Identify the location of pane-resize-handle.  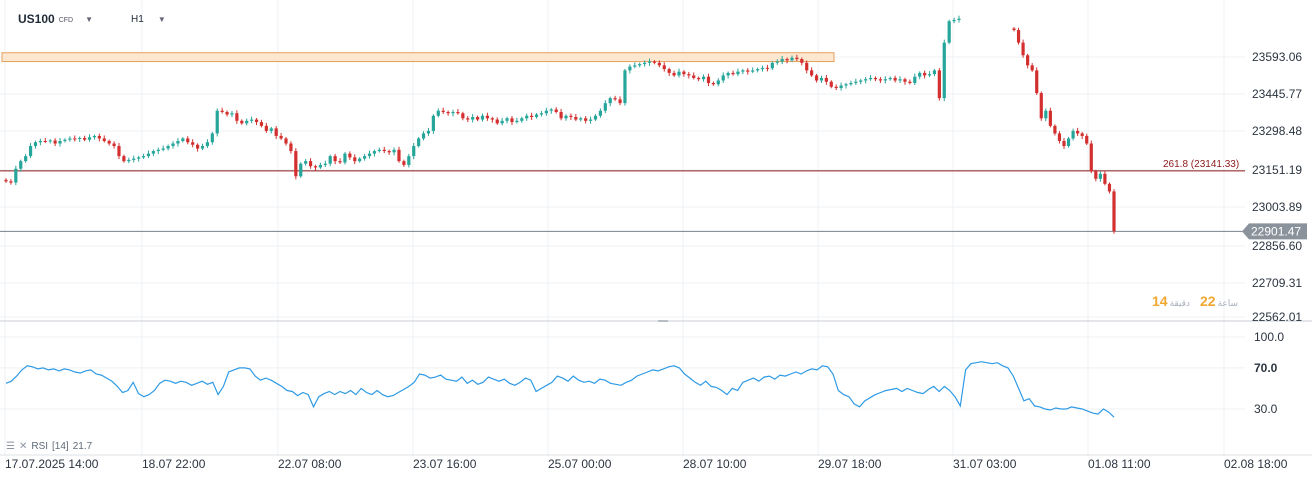
(663, 321).